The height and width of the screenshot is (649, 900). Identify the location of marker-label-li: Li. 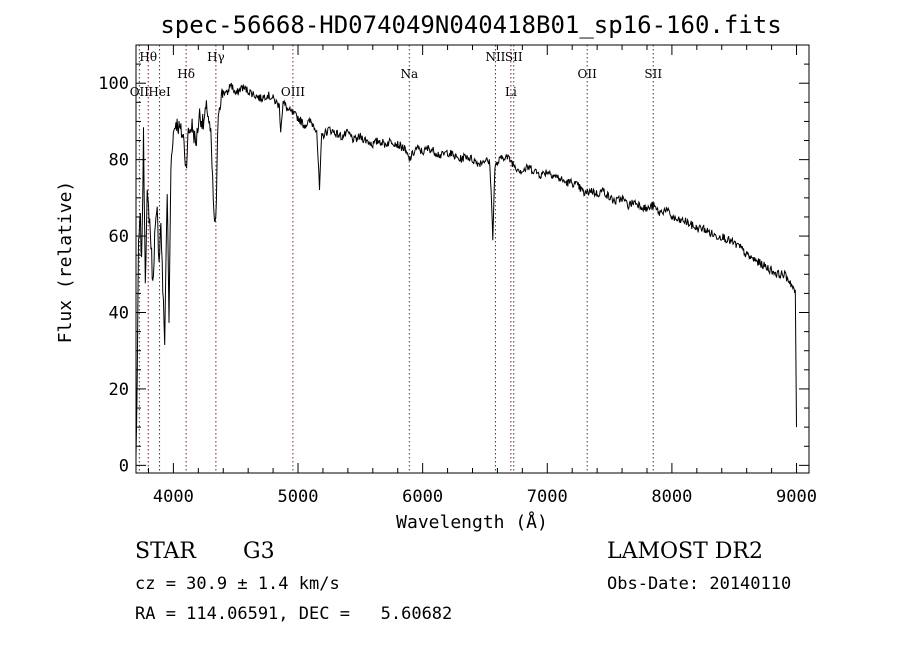
(511, 92).